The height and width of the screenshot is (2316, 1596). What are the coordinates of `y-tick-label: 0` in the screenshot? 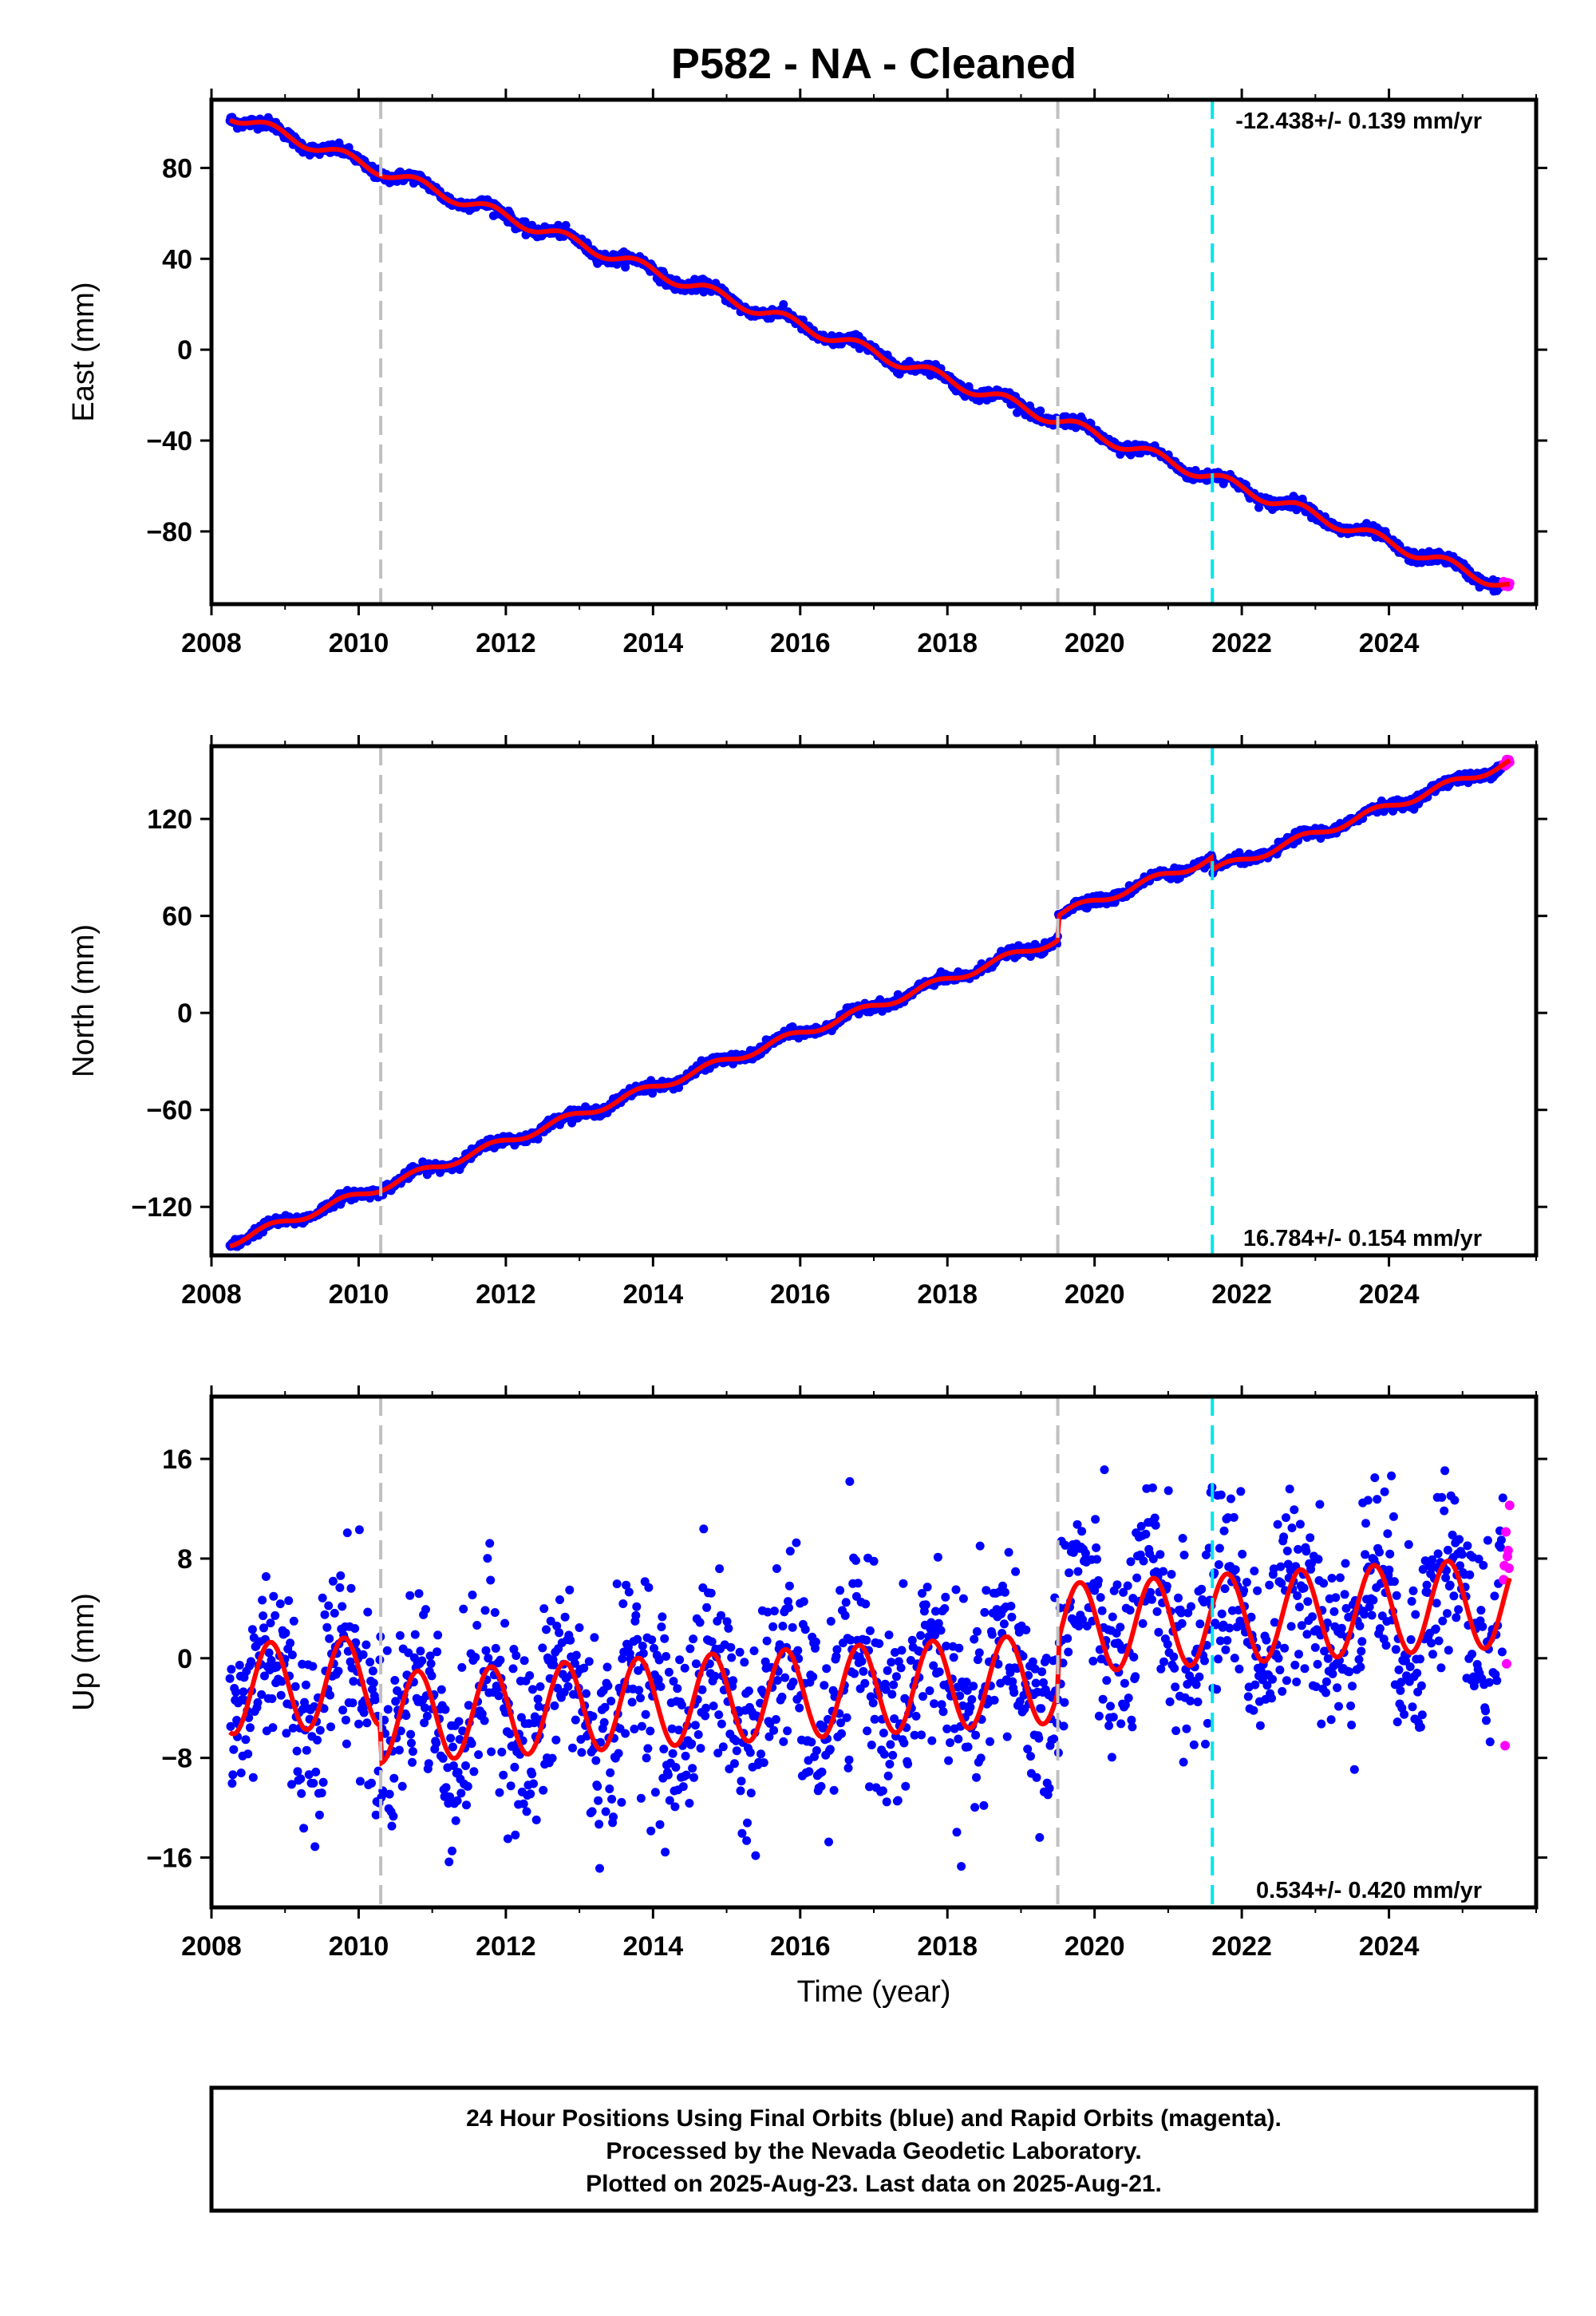 It's located at (184, 350).